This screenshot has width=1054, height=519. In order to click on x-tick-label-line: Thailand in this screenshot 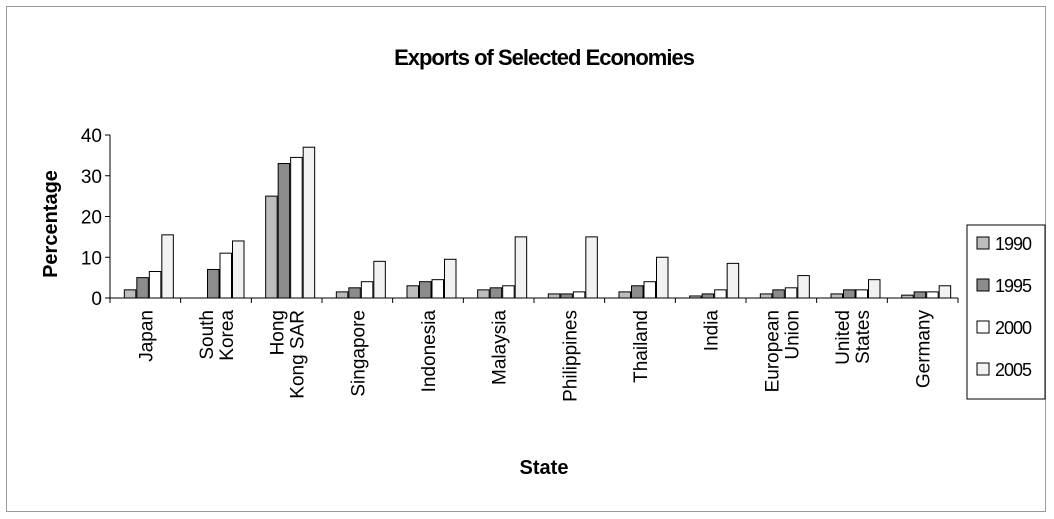, I will do `click(641, 346)`.